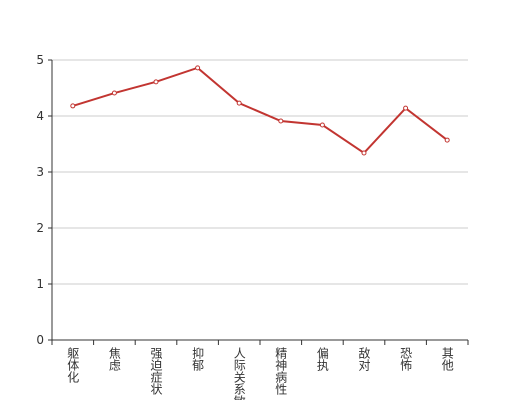 This screenshot has height=400, width=520. I want to click on x-tick-label: 焦虑, so click(114, 359).